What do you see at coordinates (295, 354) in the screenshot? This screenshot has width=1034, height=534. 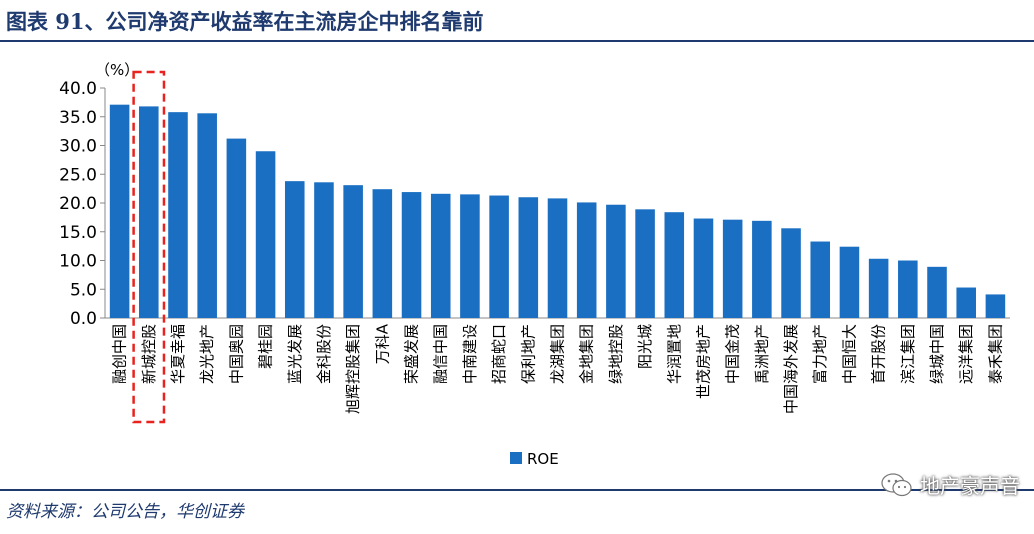 I see `x-tick-label: 蓝光发展` at bounding box center [295, 354].